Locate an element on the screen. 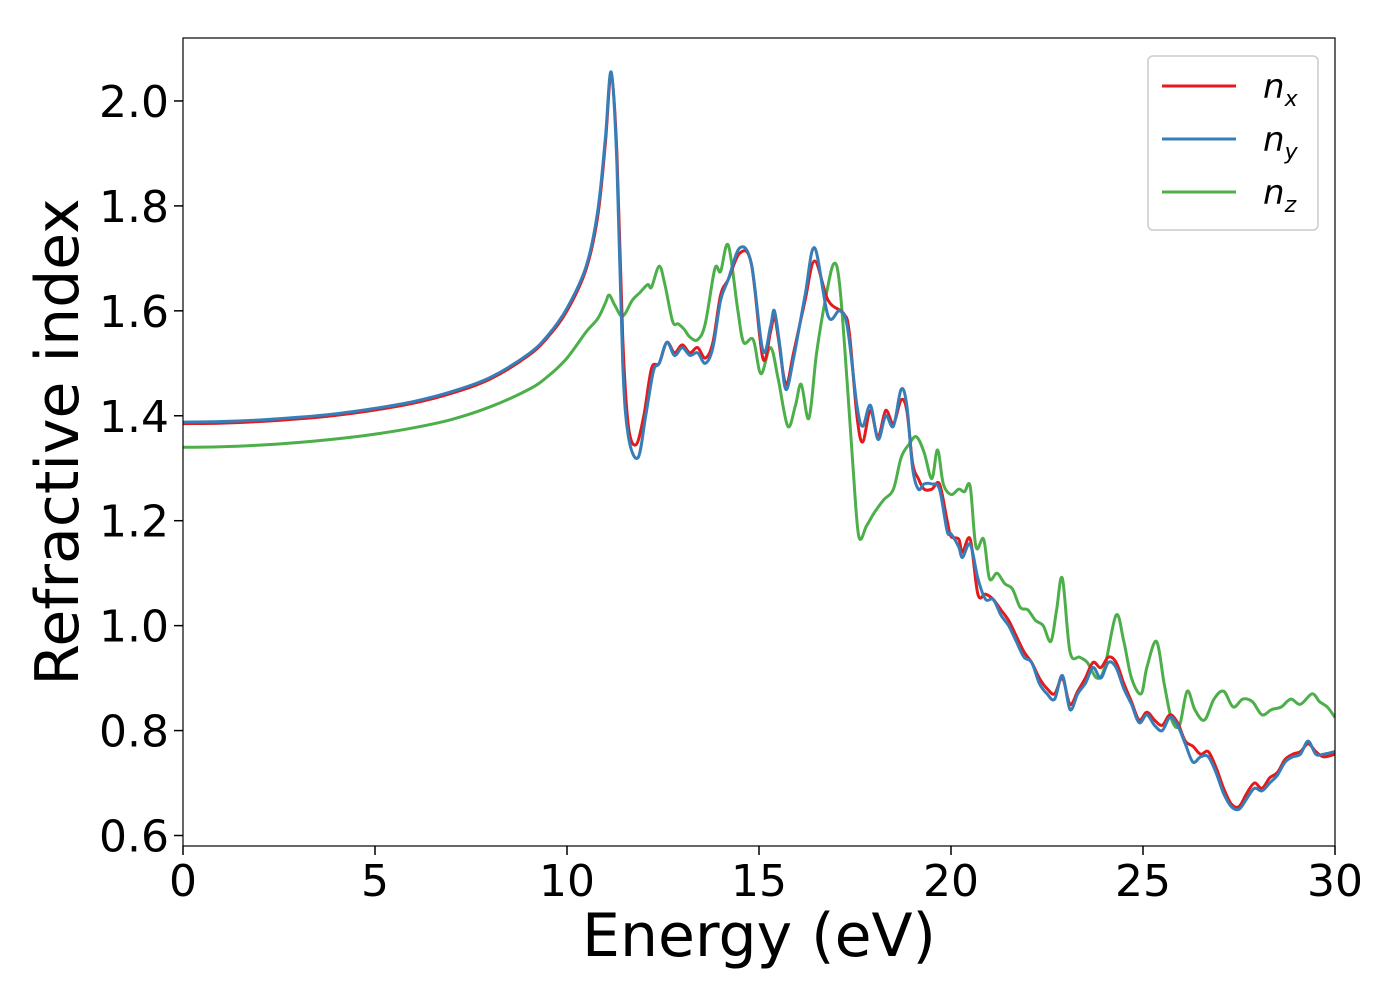 The image size is (1400, 1000). y-axis-label: Refractive index is located at coordinates (58, 441).